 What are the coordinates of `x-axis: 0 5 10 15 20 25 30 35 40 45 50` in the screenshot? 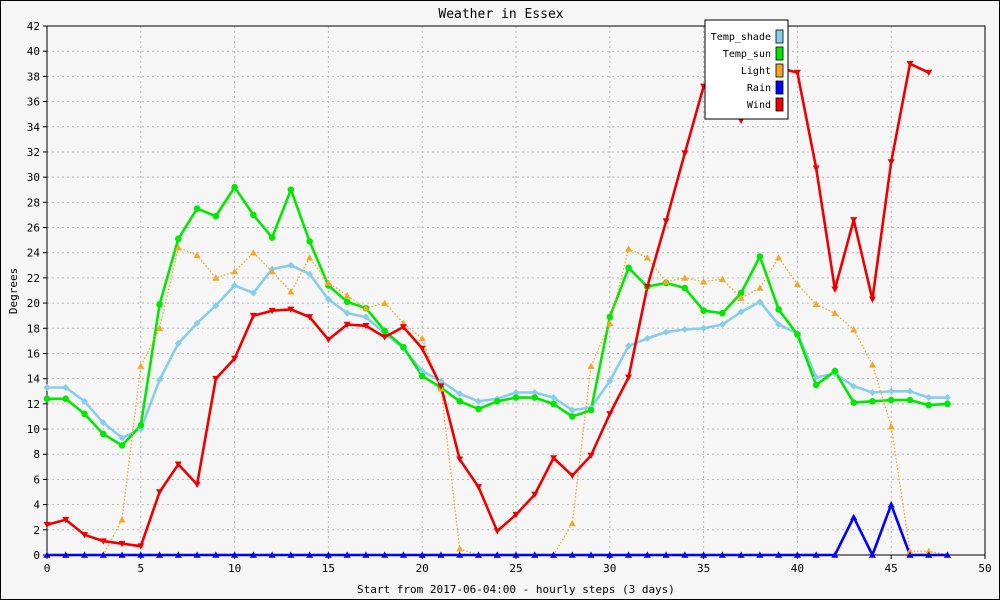 It's located at (518, 565).